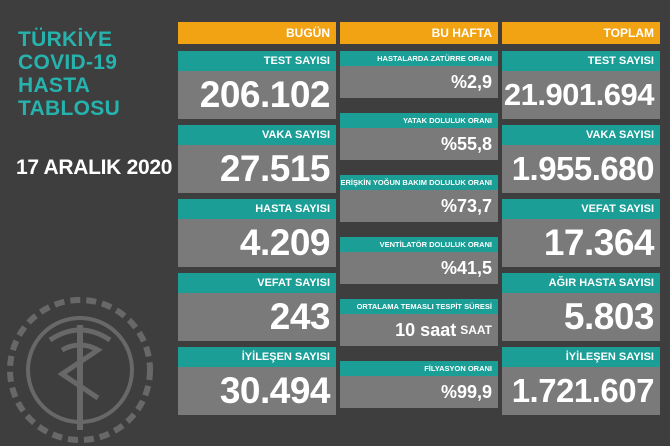 The height and width of the screenshot is (446, 670). What do you see at coordinates (419, 82) in the screenshot?
I see `stat-value: %2,9` at bounding box center [419, 82].